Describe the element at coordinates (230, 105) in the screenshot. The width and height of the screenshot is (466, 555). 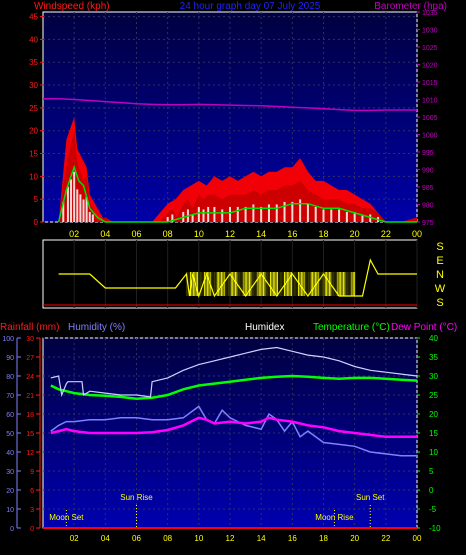
I see `barometer-line` at that location.